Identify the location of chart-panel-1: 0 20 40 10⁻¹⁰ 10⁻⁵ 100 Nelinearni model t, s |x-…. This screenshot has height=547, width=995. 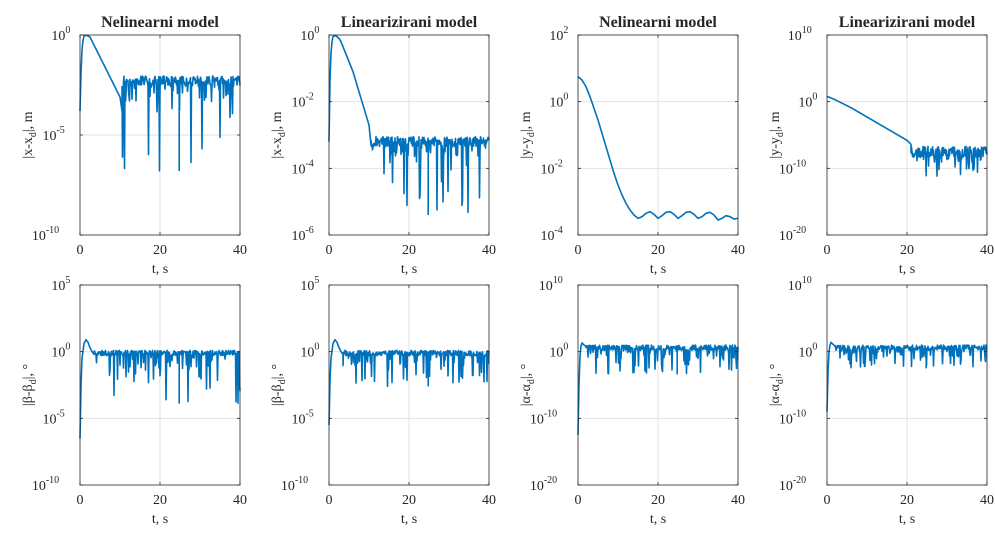
(134, 145).